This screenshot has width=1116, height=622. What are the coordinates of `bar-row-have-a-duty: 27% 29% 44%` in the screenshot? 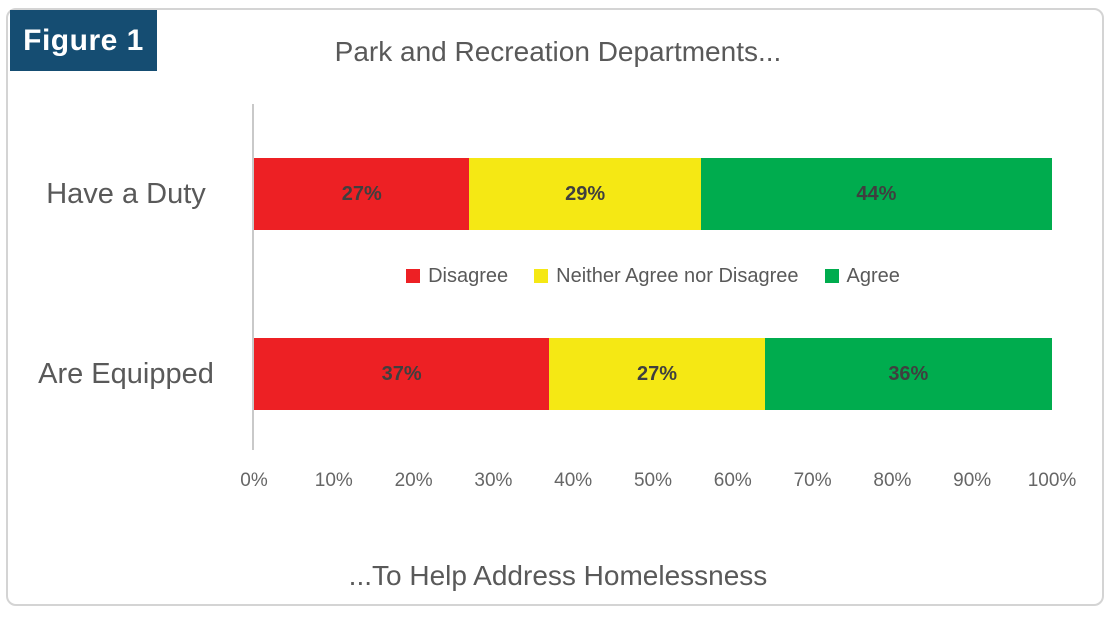 It's located at (653, 194).